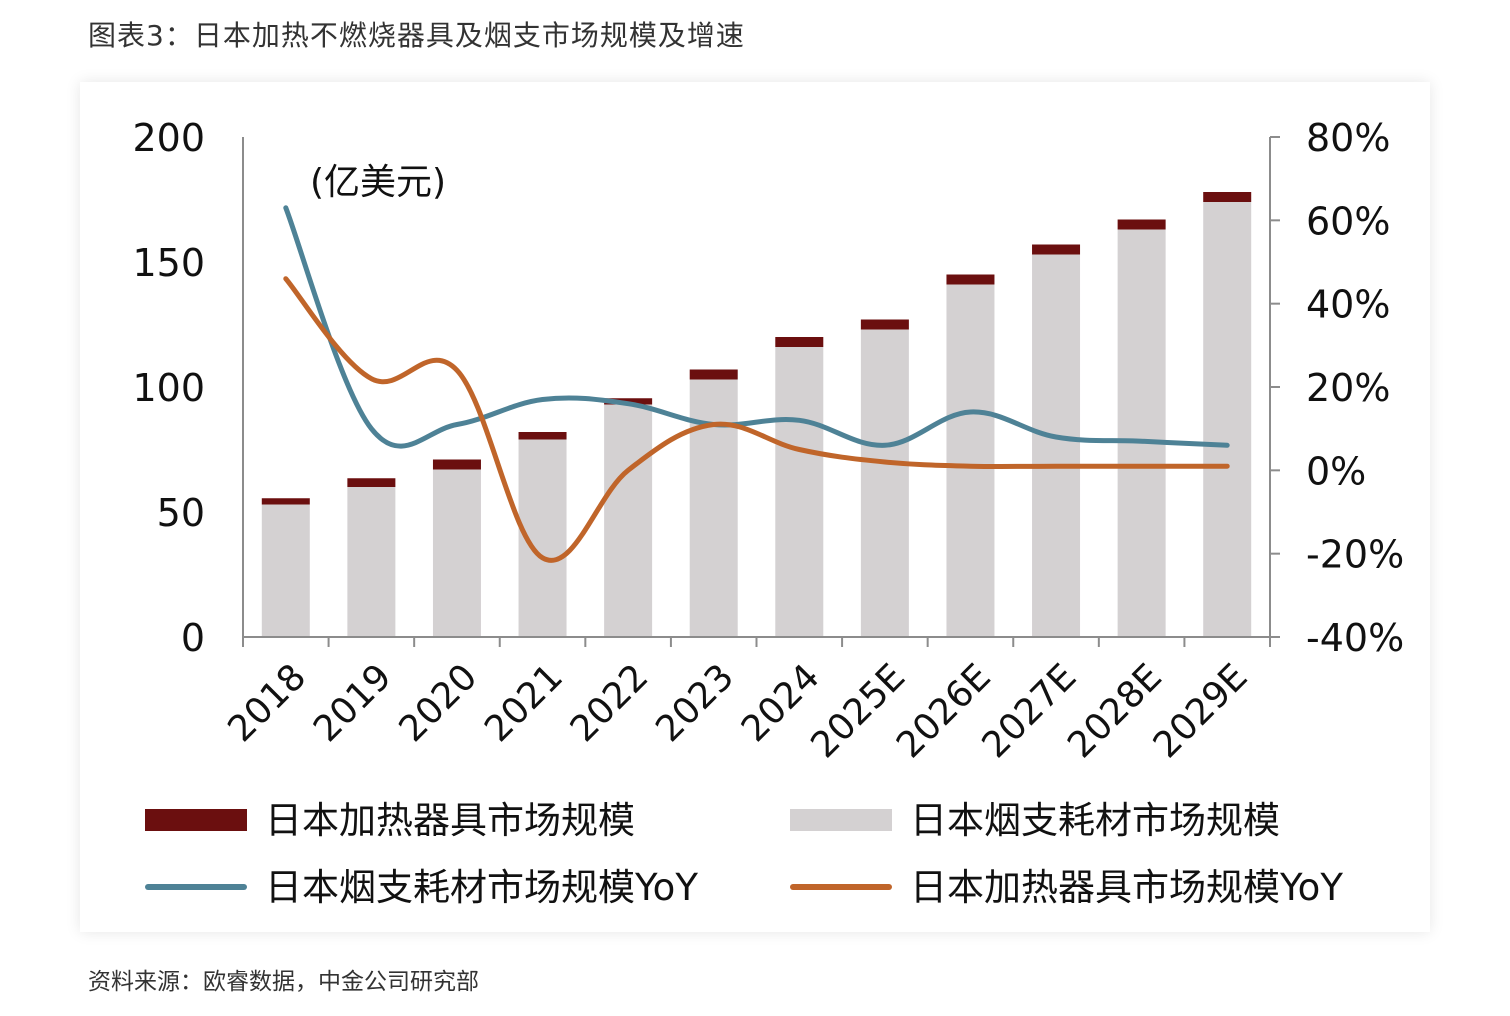 This screenshot has width=1510, height=1016. What do you see at coordinates (1056, 249) in the screenshot?
I see `bar-devices-2027E` at bounding box center [1056, 249].